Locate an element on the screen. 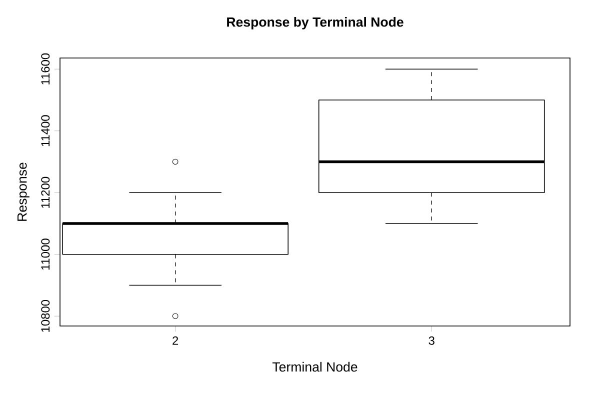  chart-title: Response by Terminal Node is located at coordinates (315, 23).